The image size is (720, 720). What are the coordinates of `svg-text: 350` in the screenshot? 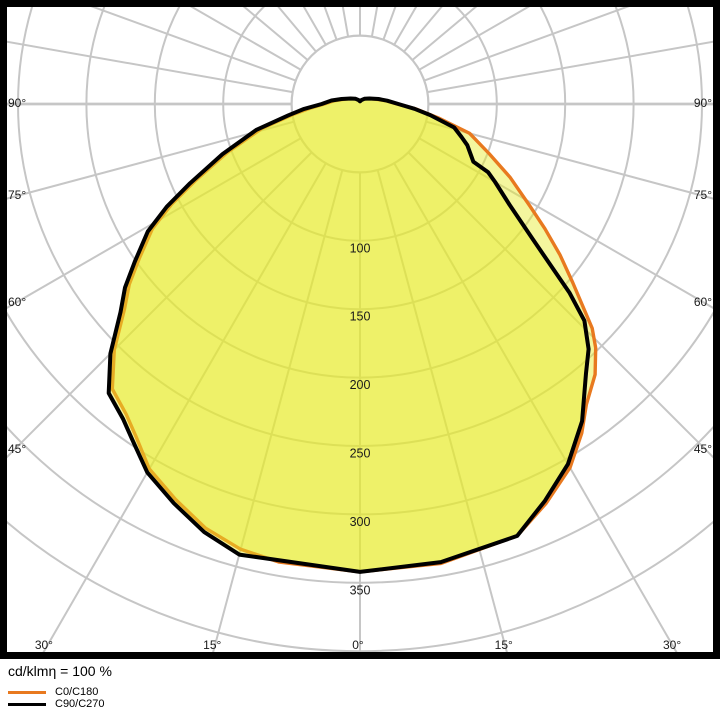 It's located at (360, 590).